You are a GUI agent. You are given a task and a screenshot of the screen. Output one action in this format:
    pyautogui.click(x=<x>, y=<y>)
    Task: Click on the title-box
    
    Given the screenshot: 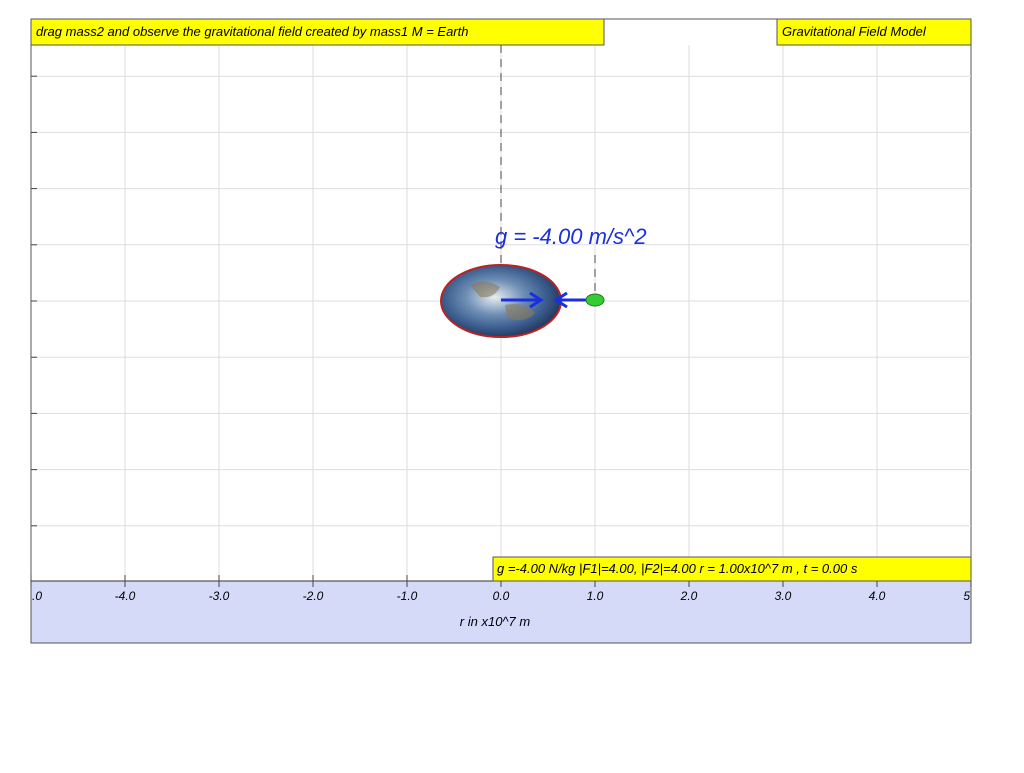 What is the action you would take?
    pyautogui.click(x=874, y=32)
    